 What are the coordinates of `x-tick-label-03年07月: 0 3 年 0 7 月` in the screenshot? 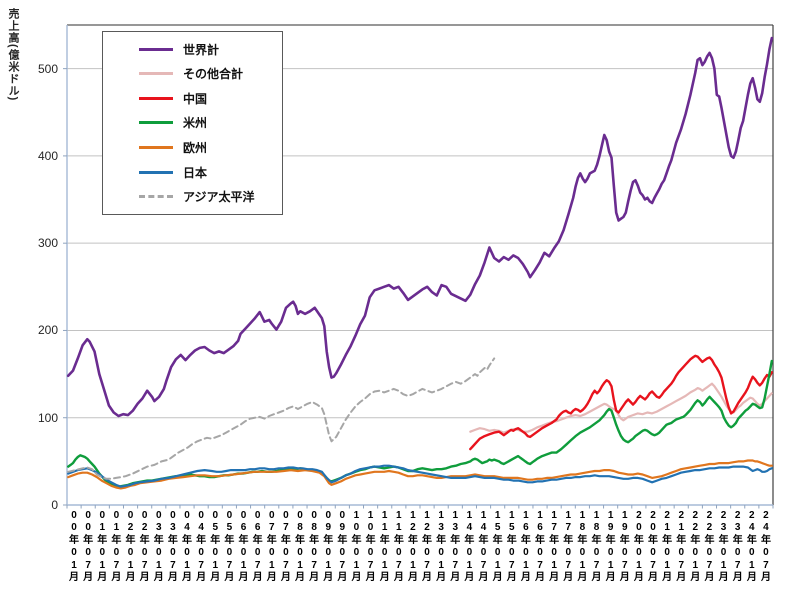 It's located at (172, 547).